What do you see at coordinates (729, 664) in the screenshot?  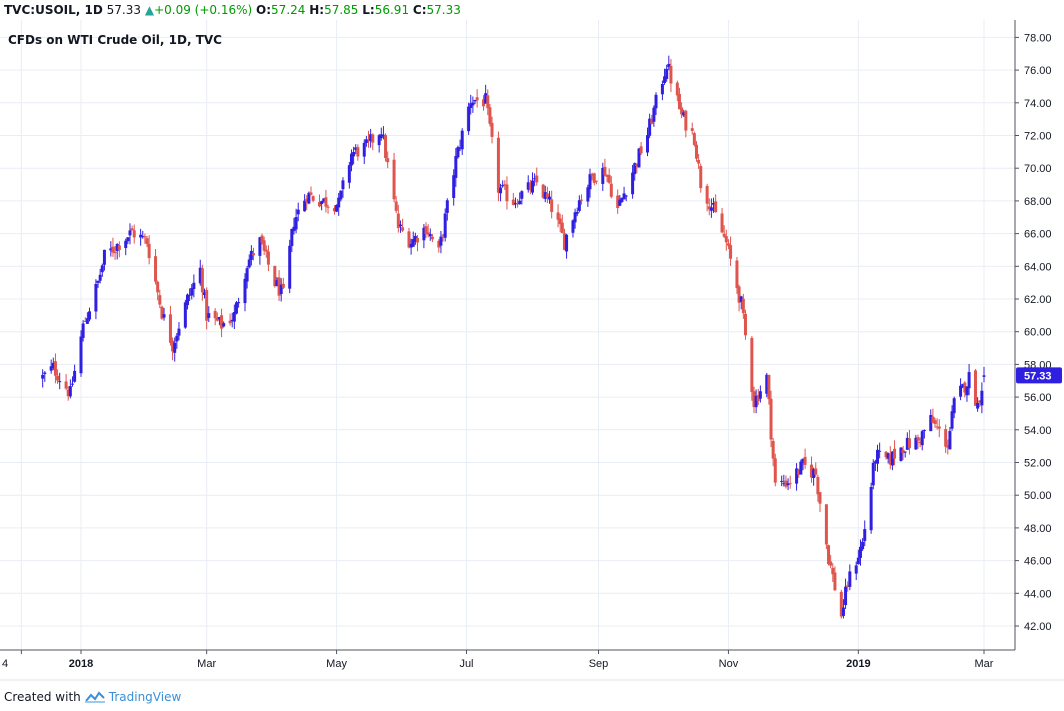 I see `x-tick-label: Nov` at bounding box center [729, 664].